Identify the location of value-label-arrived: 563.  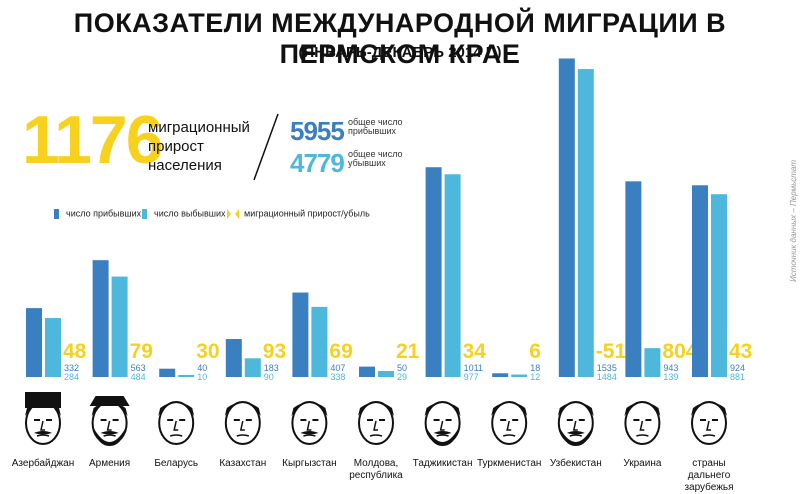
(138, 368).